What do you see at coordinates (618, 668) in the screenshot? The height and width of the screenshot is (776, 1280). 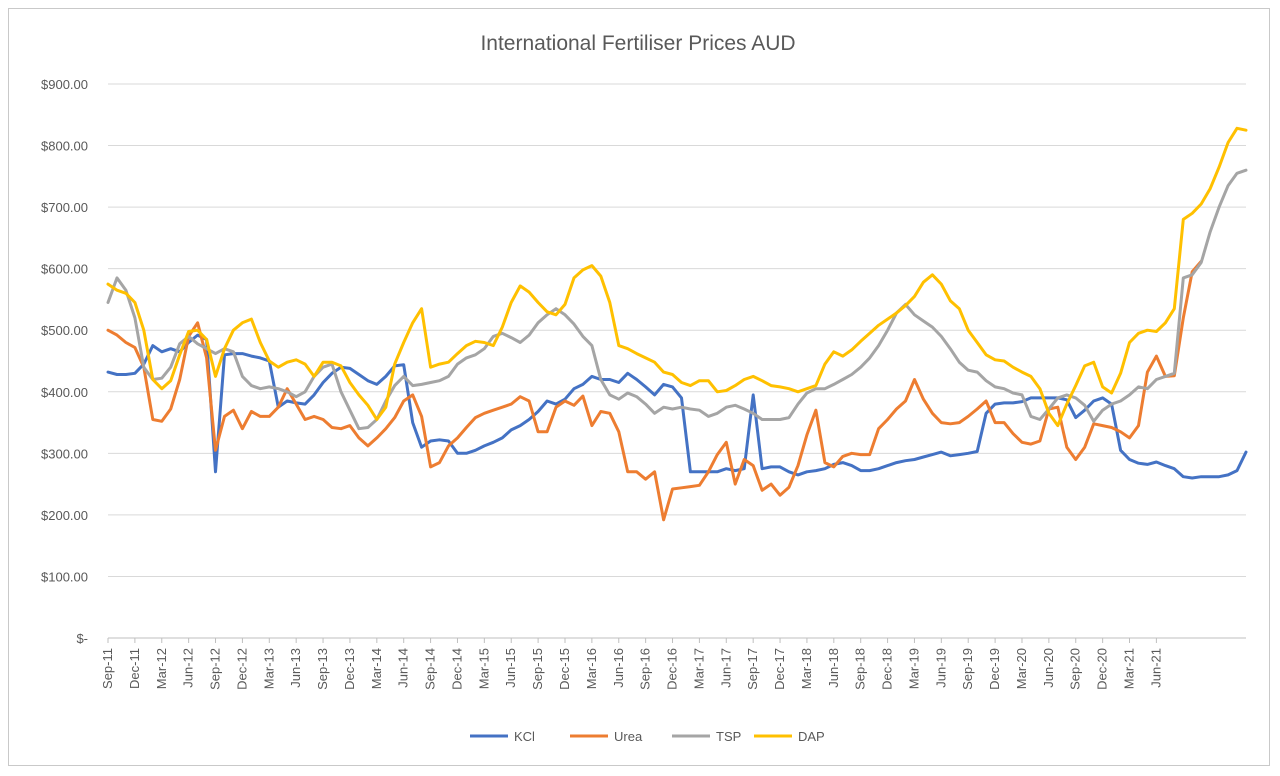 I see `x-tick-label: Jun-16` at bounding box center [618, 668].